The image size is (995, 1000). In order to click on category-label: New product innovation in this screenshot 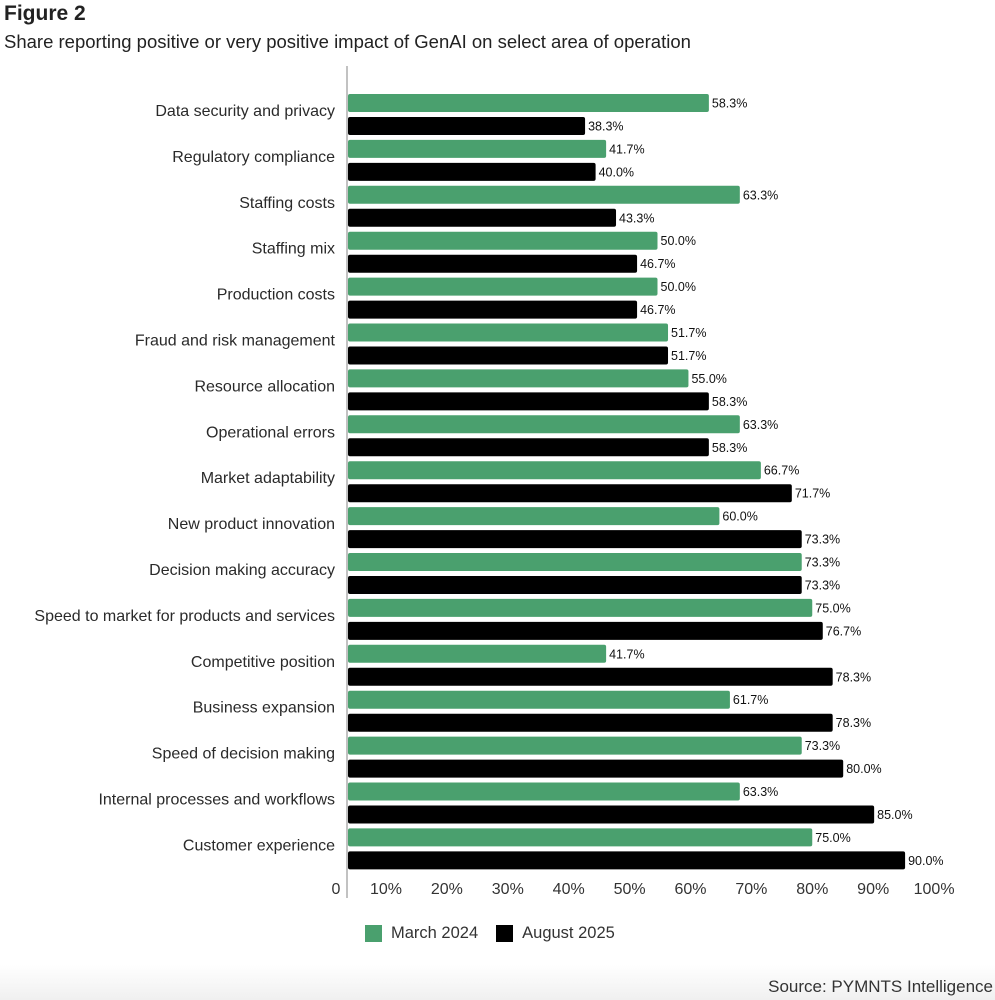, I will do `click(251, 524)`.